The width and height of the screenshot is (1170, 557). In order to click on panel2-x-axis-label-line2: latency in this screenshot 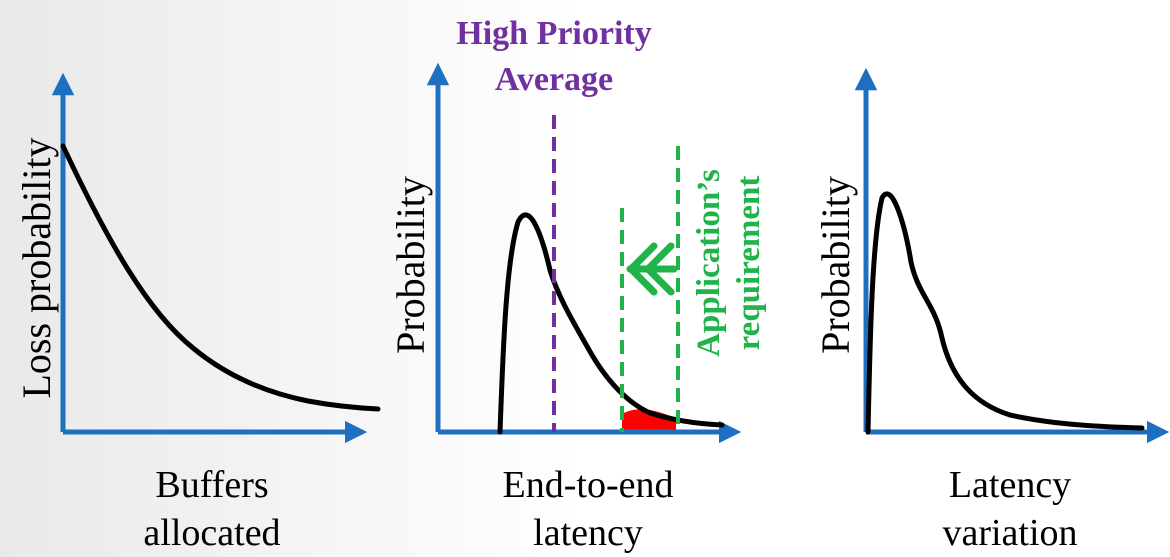, I will do `click(588, 533)`.